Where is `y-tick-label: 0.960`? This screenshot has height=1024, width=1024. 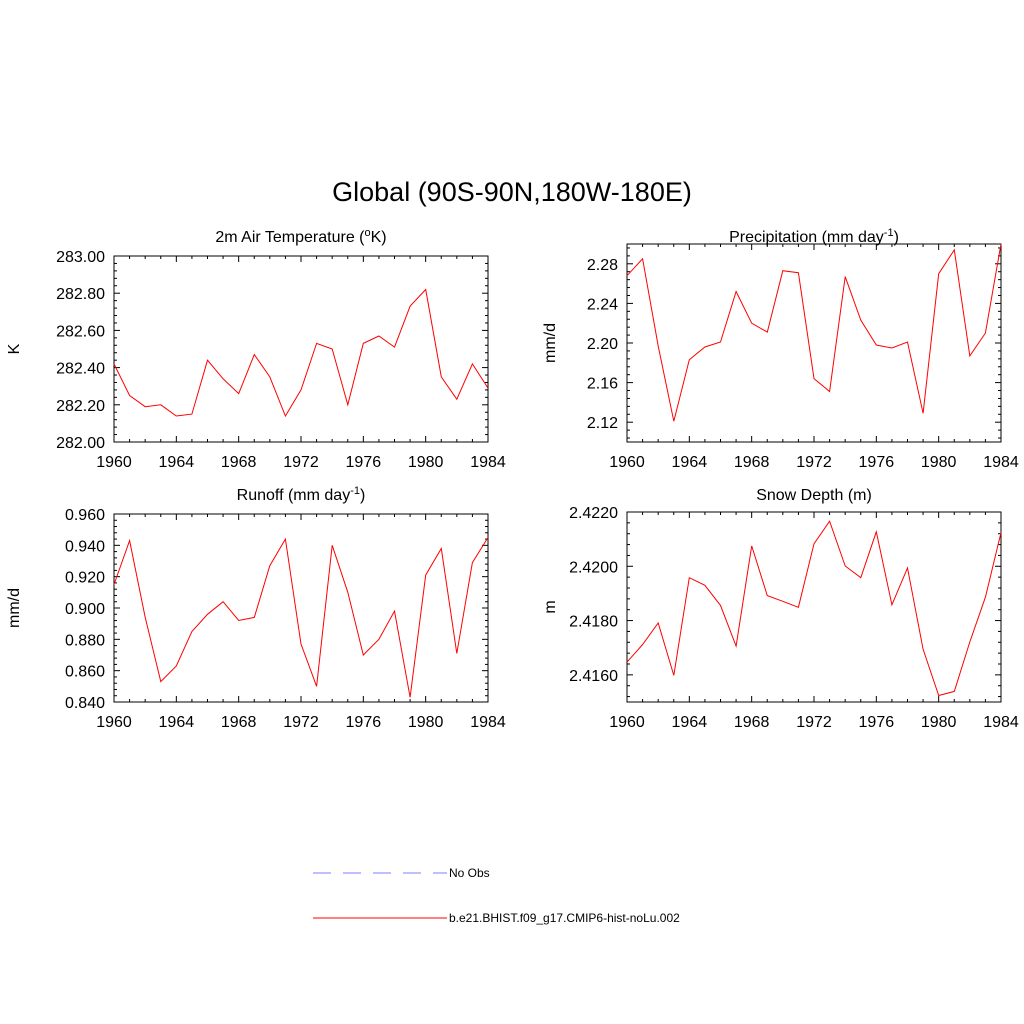 y-tick-label: 0.960 is located at coordinates (85, 515).